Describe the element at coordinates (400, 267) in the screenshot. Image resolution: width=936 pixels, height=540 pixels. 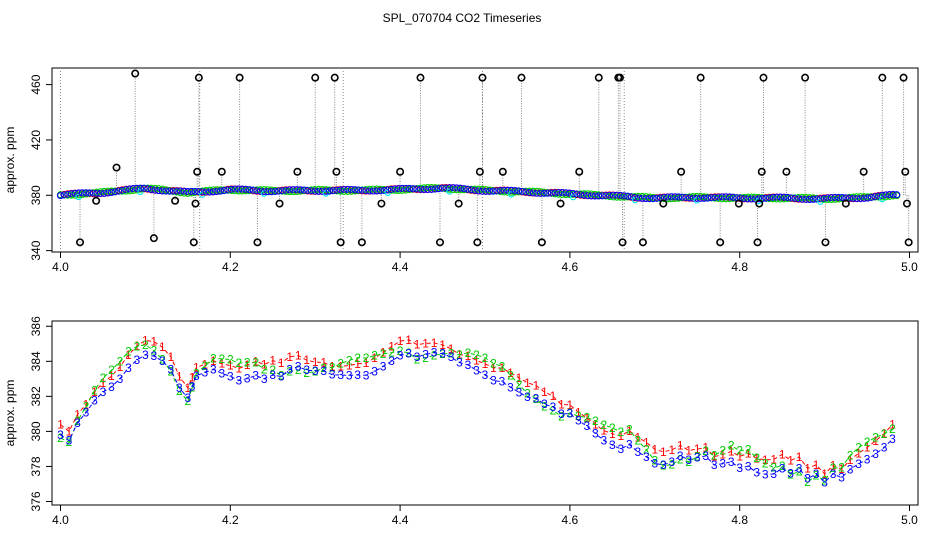
I see `top-x-tick-label: 4.4` at that location.